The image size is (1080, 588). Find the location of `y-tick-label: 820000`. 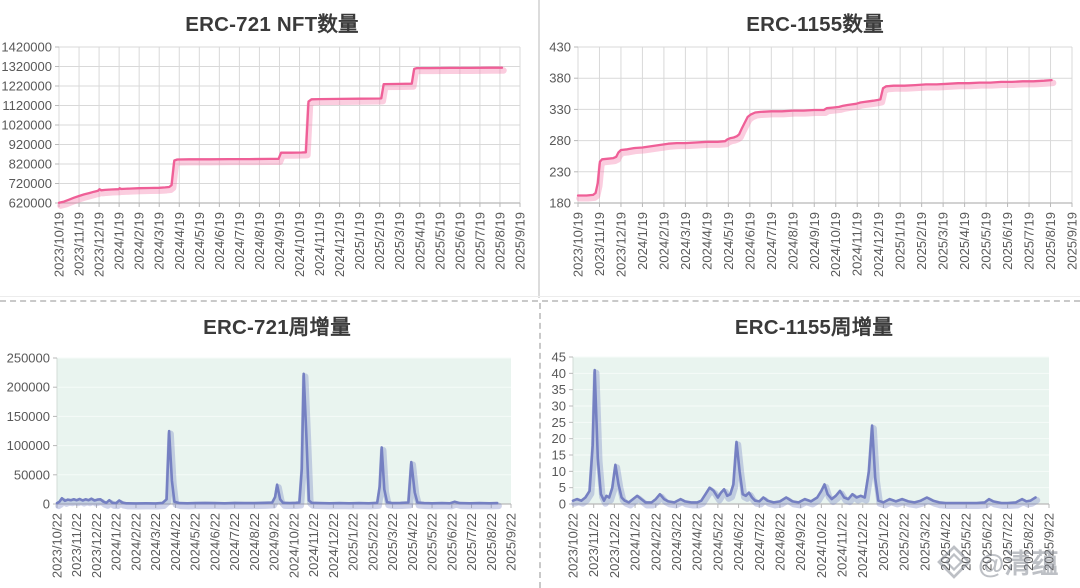

y-tick-label: 820000 is located at coordinates (30, 164).